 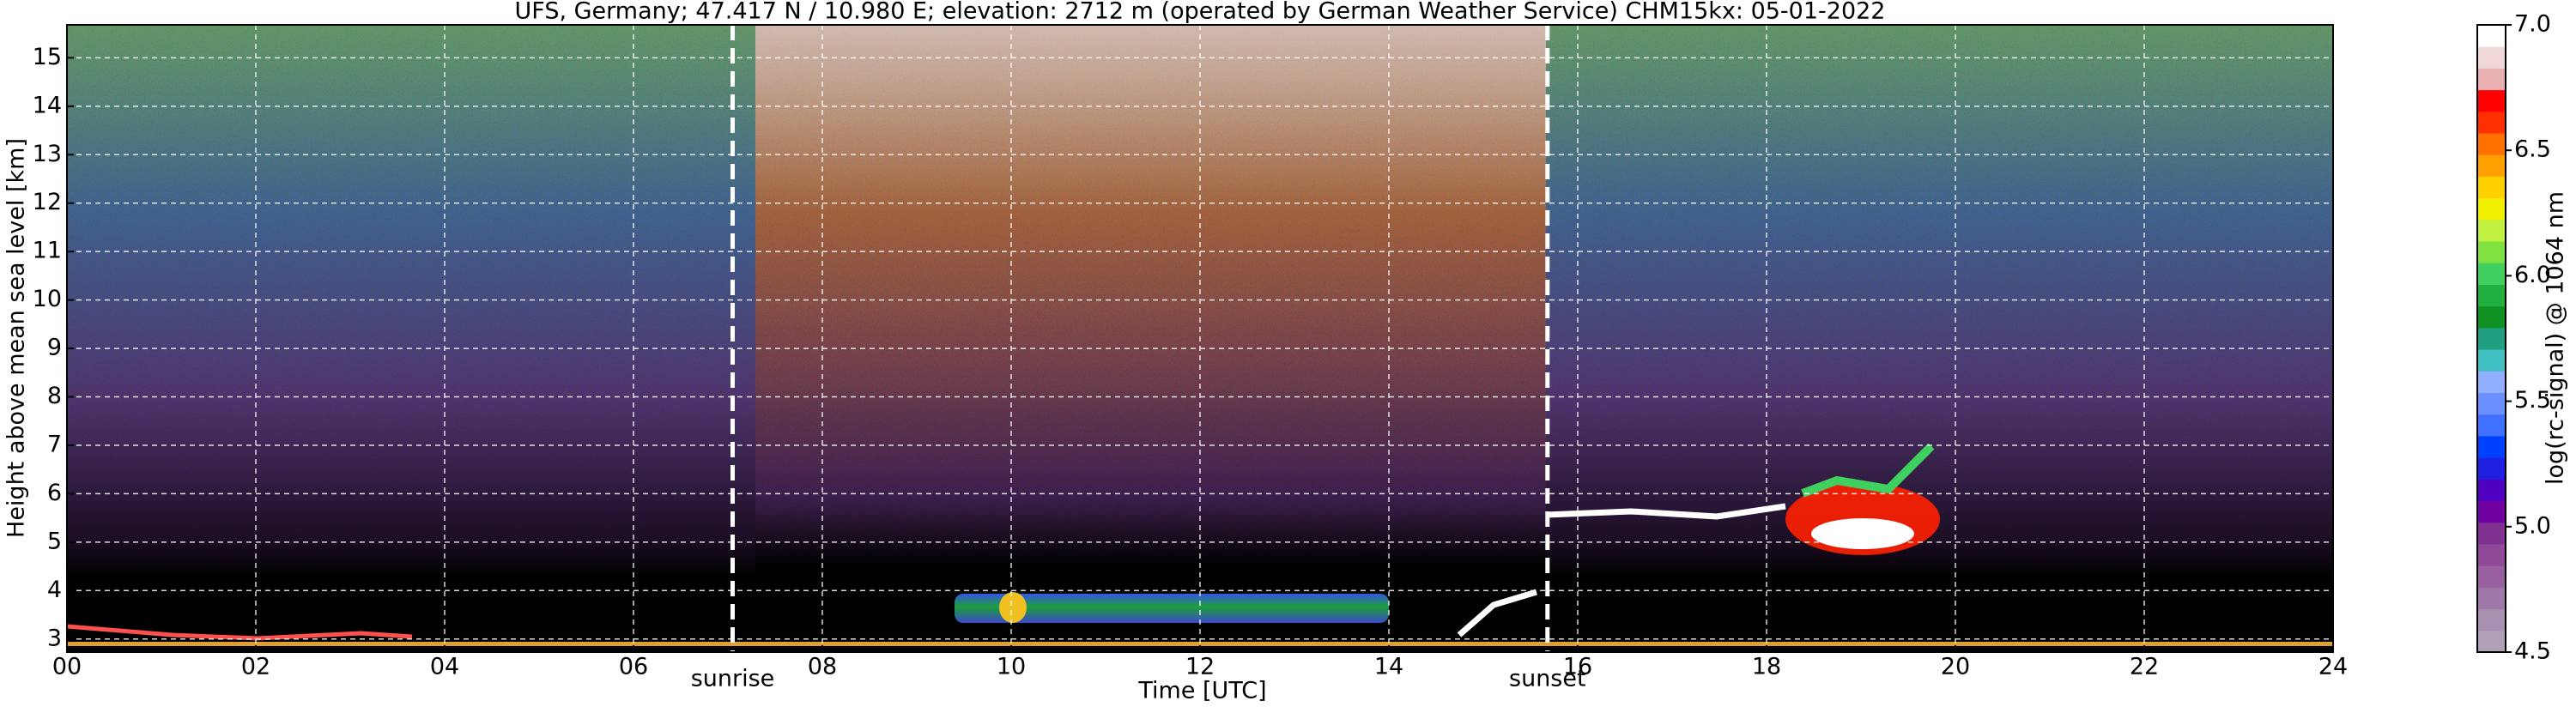 What do you see at coordinates (54, 493) in the screenshot?
I see `y-tick-label: 6` at bounding box center [54, 493].